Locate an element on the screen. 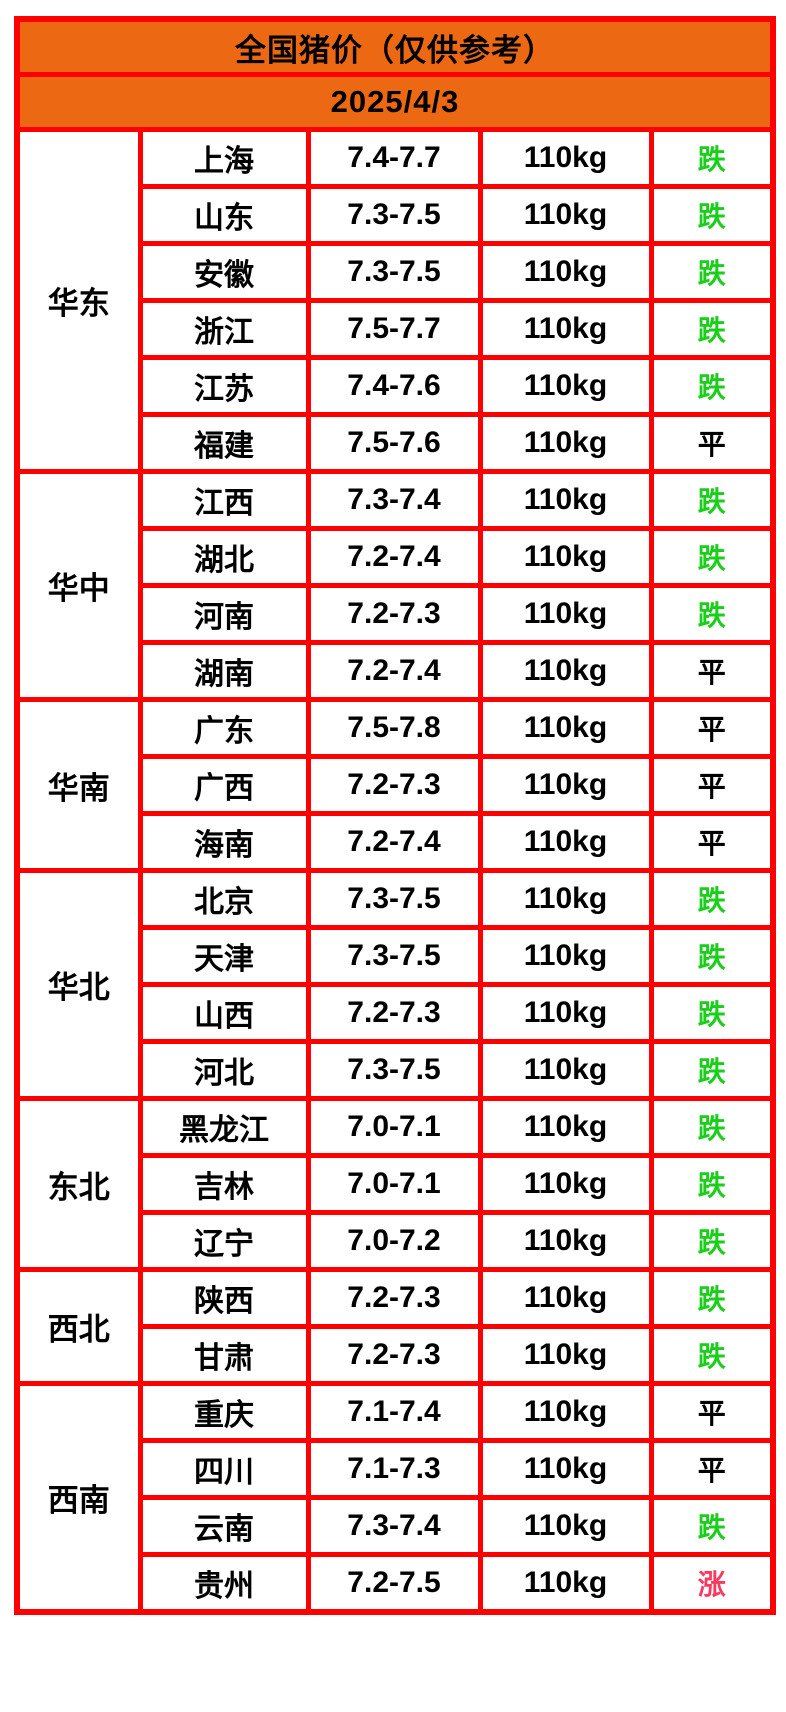 Image resolution: width=786 pixels, height=1712 pixels. region-cell: 西北 is located at coordinates (78, 1326).